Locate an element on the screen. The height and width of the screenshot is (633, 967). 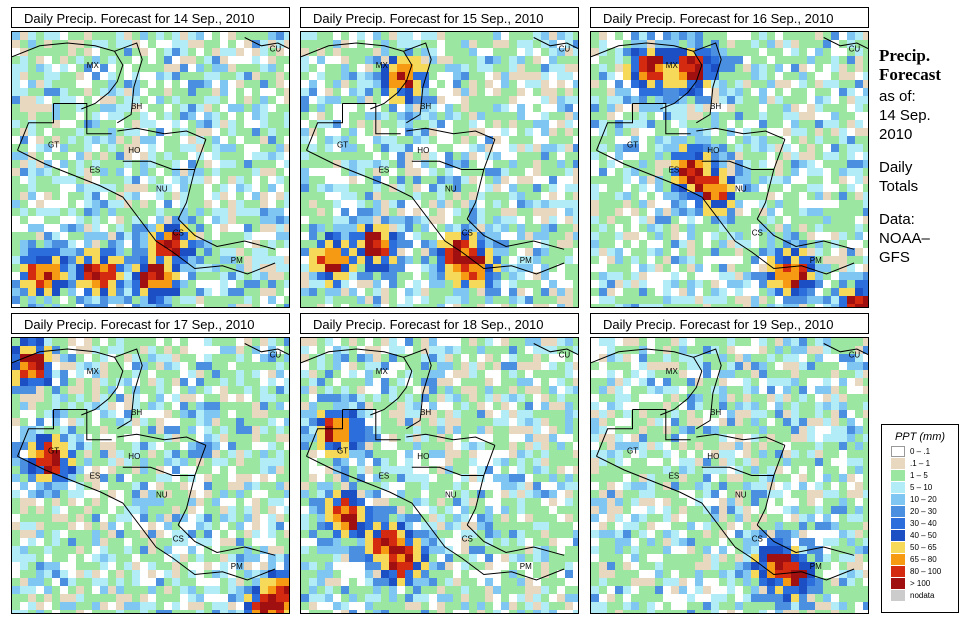
legend-label: 50 – 65 is located at coordinates (923, 547).